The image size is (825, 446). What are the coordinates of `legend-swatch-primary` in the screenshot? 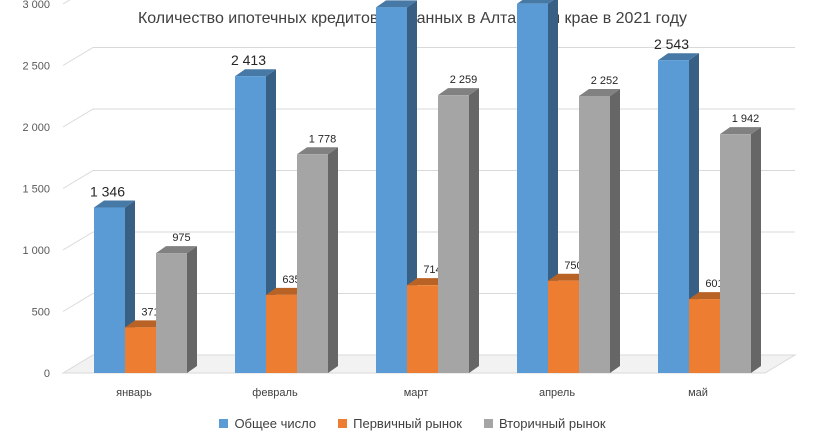 It's located at (343, 423).